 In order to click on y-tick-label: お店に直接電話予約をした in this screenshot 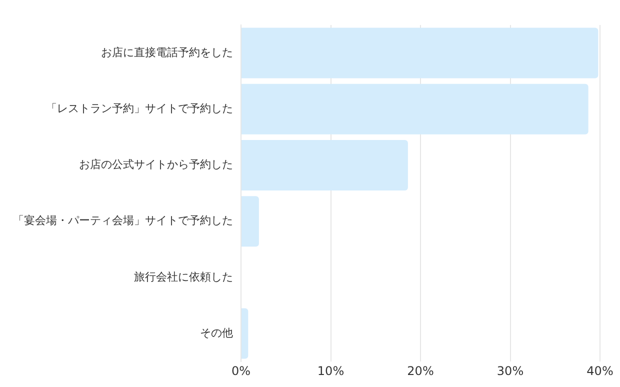, I will do `click(167, 52)`.